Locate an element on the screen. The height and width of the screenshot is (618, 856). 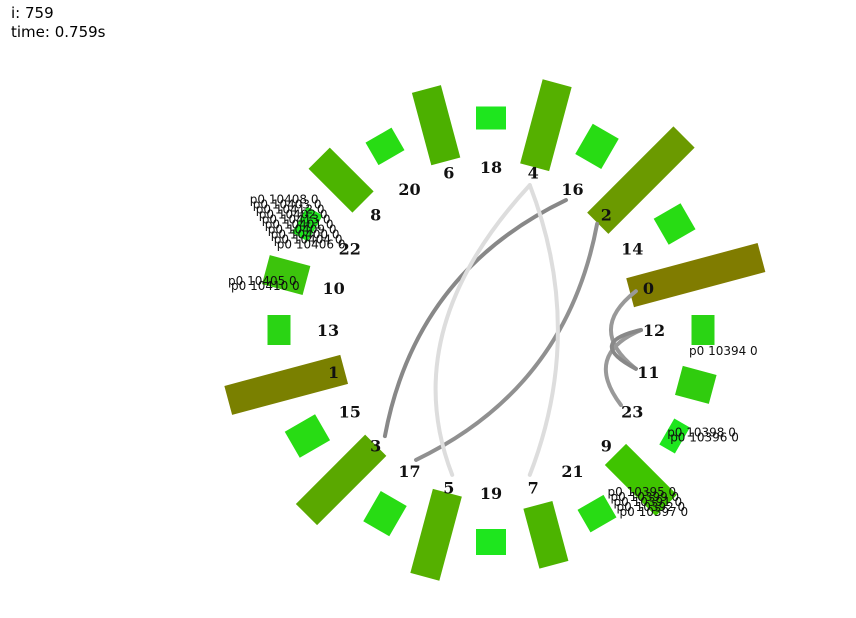
packet-label: p0 10410 0 is located at coordinates (265, 286).